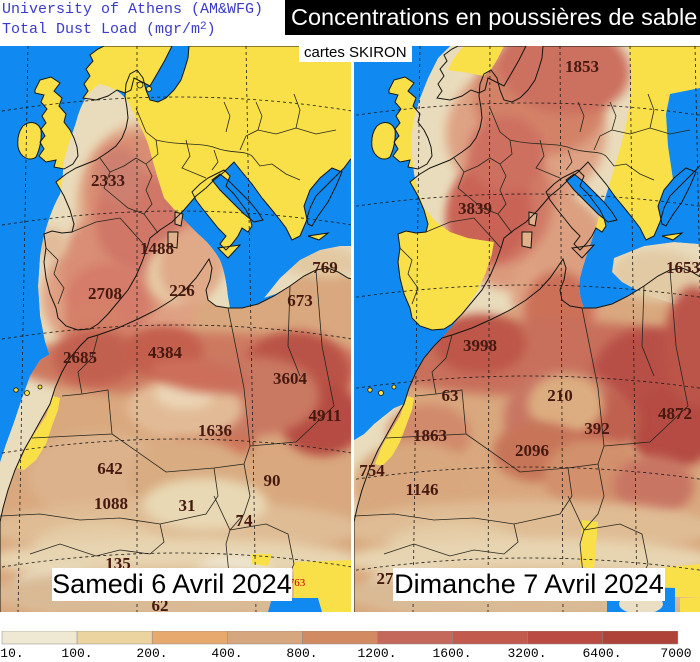  Describe the element at coordinates (324, 415) in the screenshot. I see `svg-text: 4911` at that location.